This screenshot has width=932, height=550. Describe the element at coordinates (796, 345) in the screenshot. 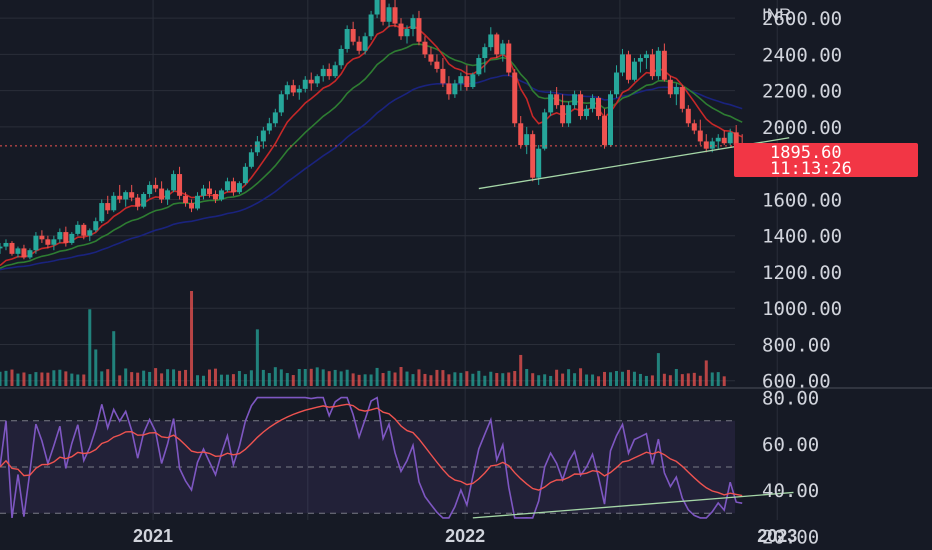

I see `price-axis-tick: 800.00` at that location.